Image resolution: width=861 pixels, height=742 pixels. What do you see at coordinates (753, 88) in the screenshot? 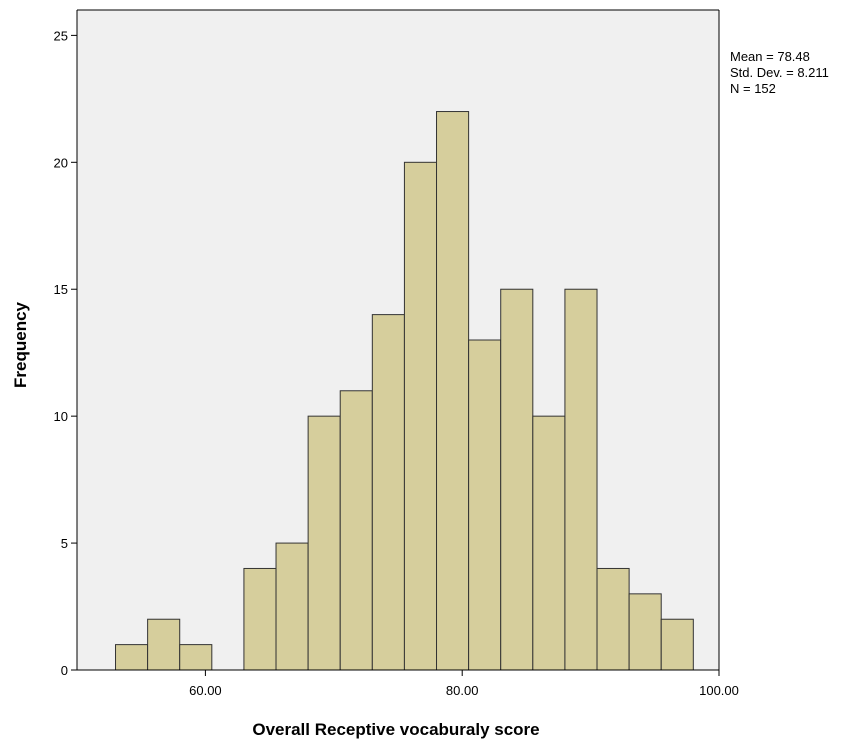
I see `stat-n: N = 152` at bounding box center [753, 88].